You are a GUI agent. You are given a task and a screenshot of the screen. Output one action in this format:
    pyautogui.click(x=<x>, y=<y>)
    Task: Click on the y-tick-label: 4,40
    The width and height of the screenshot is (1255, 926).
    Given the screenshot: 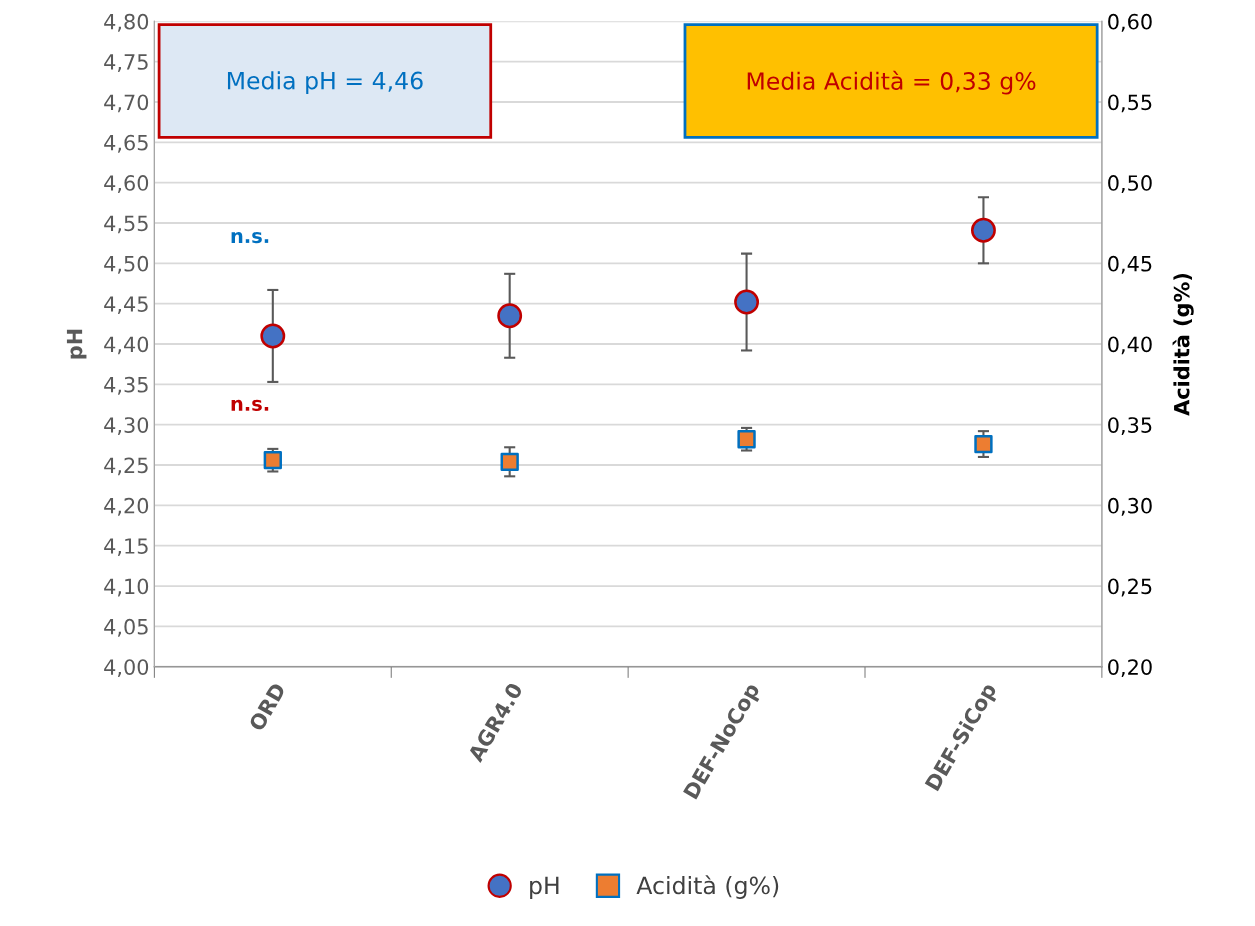 What is the action you would take?
    pyautogui.click(x=126, y=345)
    